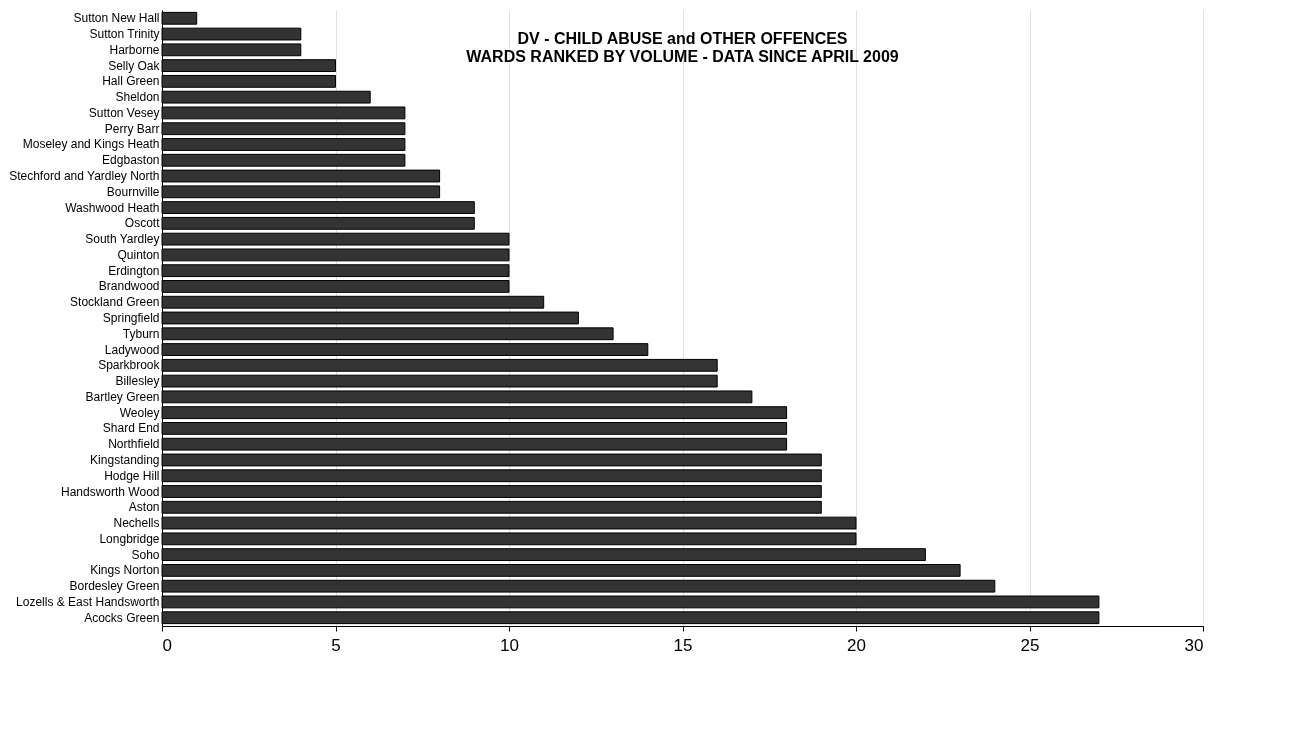 This screenshot has height=729, width=1309. Describe the element at coordinates (136, 523) in the screenshot. I see `y-tick-label: Nechells` at that location.